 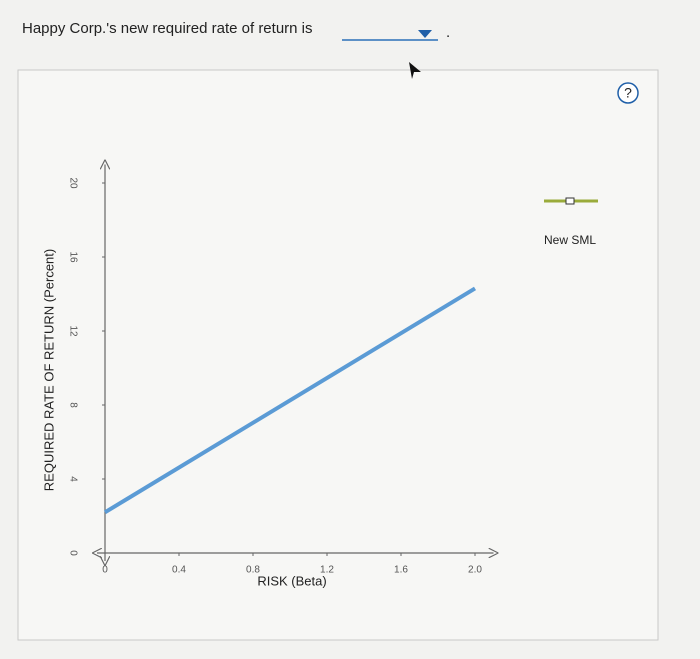 What do you see at coordinates (291, 580) in the screenshot?
I see `x-axis-label: RISK (Beta)` at bounding box center [291, 580].